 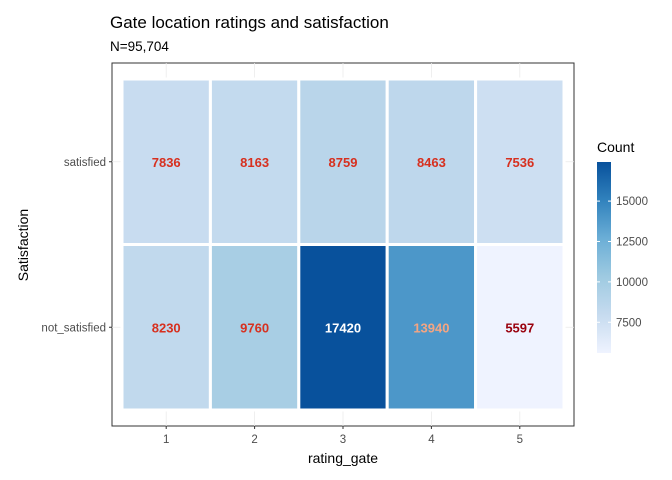 What do you see at coordinates (166, 162) in the screenshot?
I see `cell-label-satisfied-1: 7836` at bounding box center [166, 162].